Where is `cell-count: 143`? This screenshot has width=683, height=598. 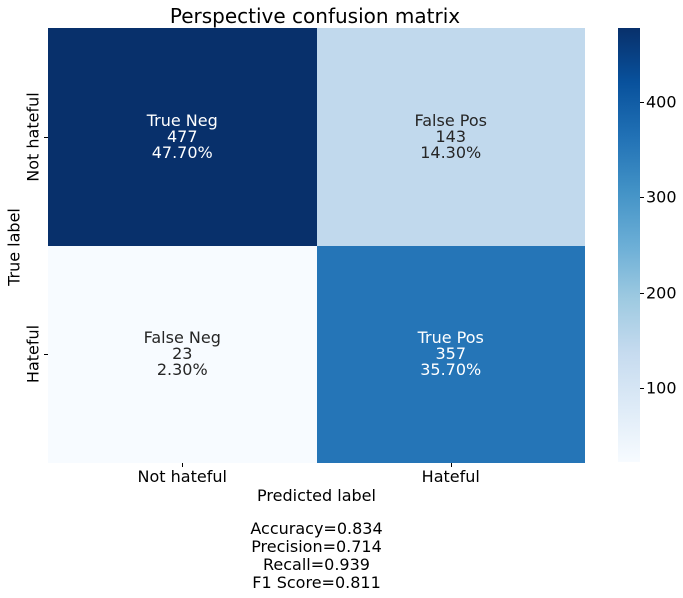
cell-count: 143 is located at coordinates (451, 136).